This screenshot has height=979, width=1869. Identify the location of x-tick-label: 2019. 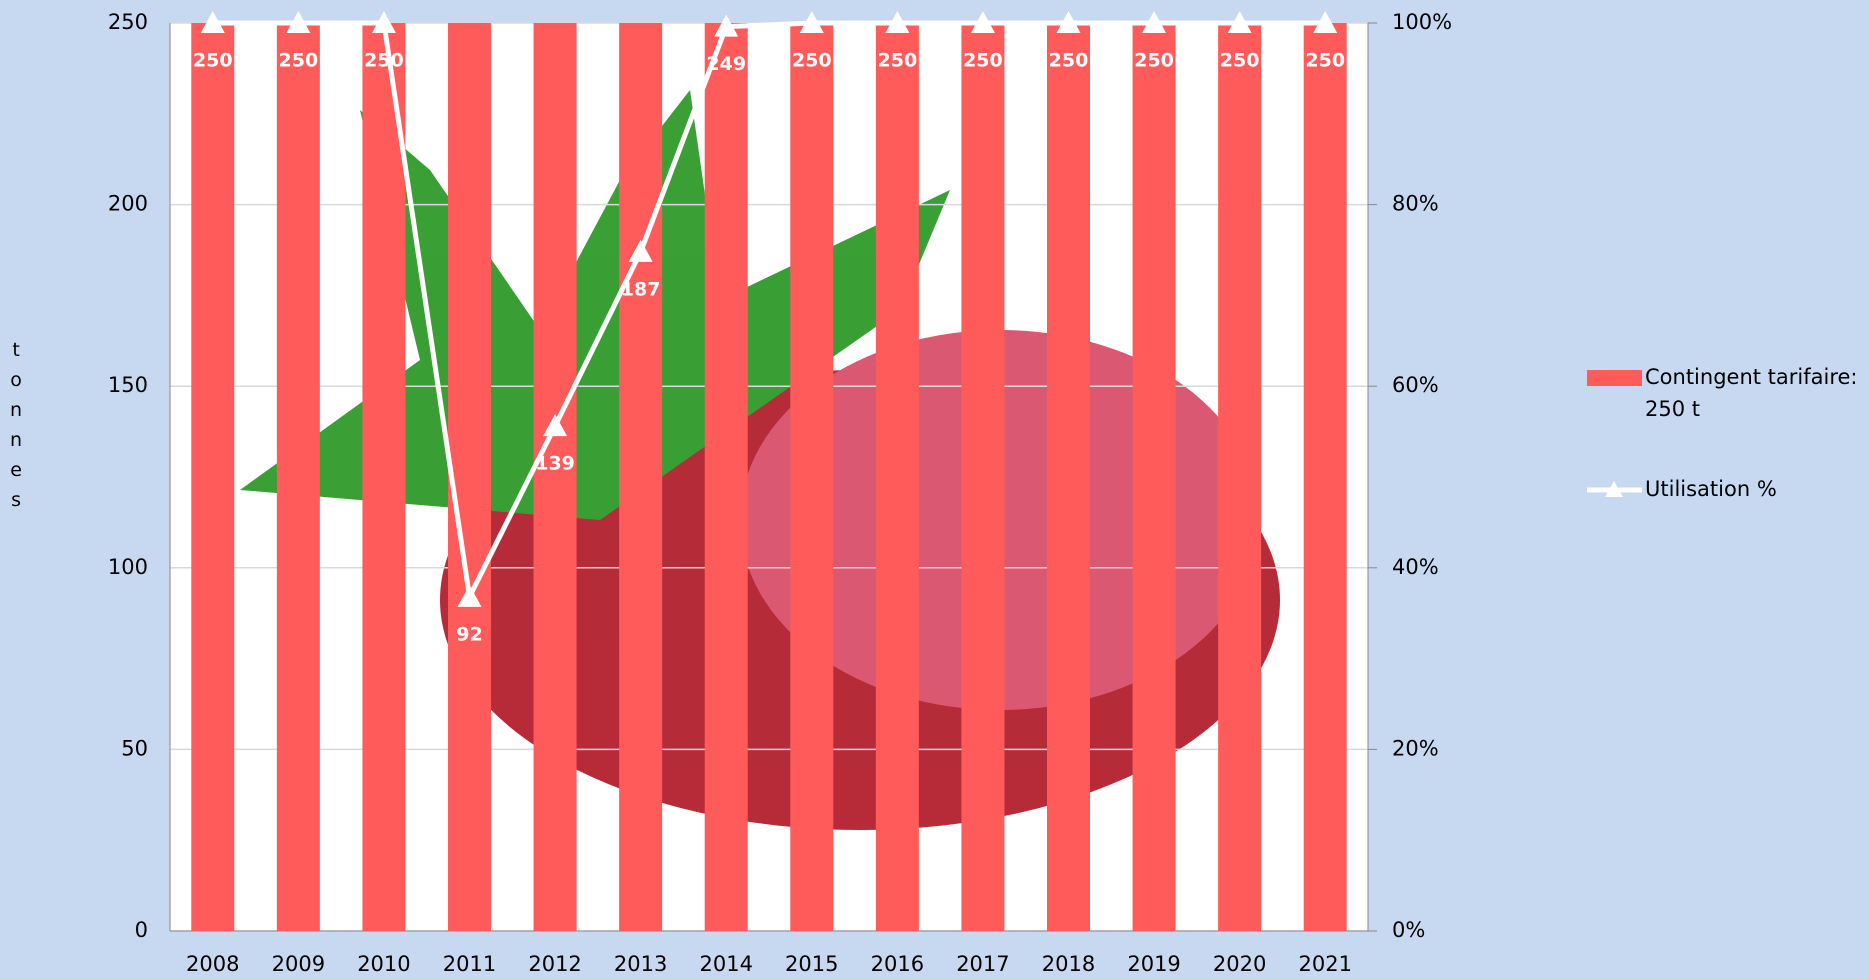
(1153, 964).